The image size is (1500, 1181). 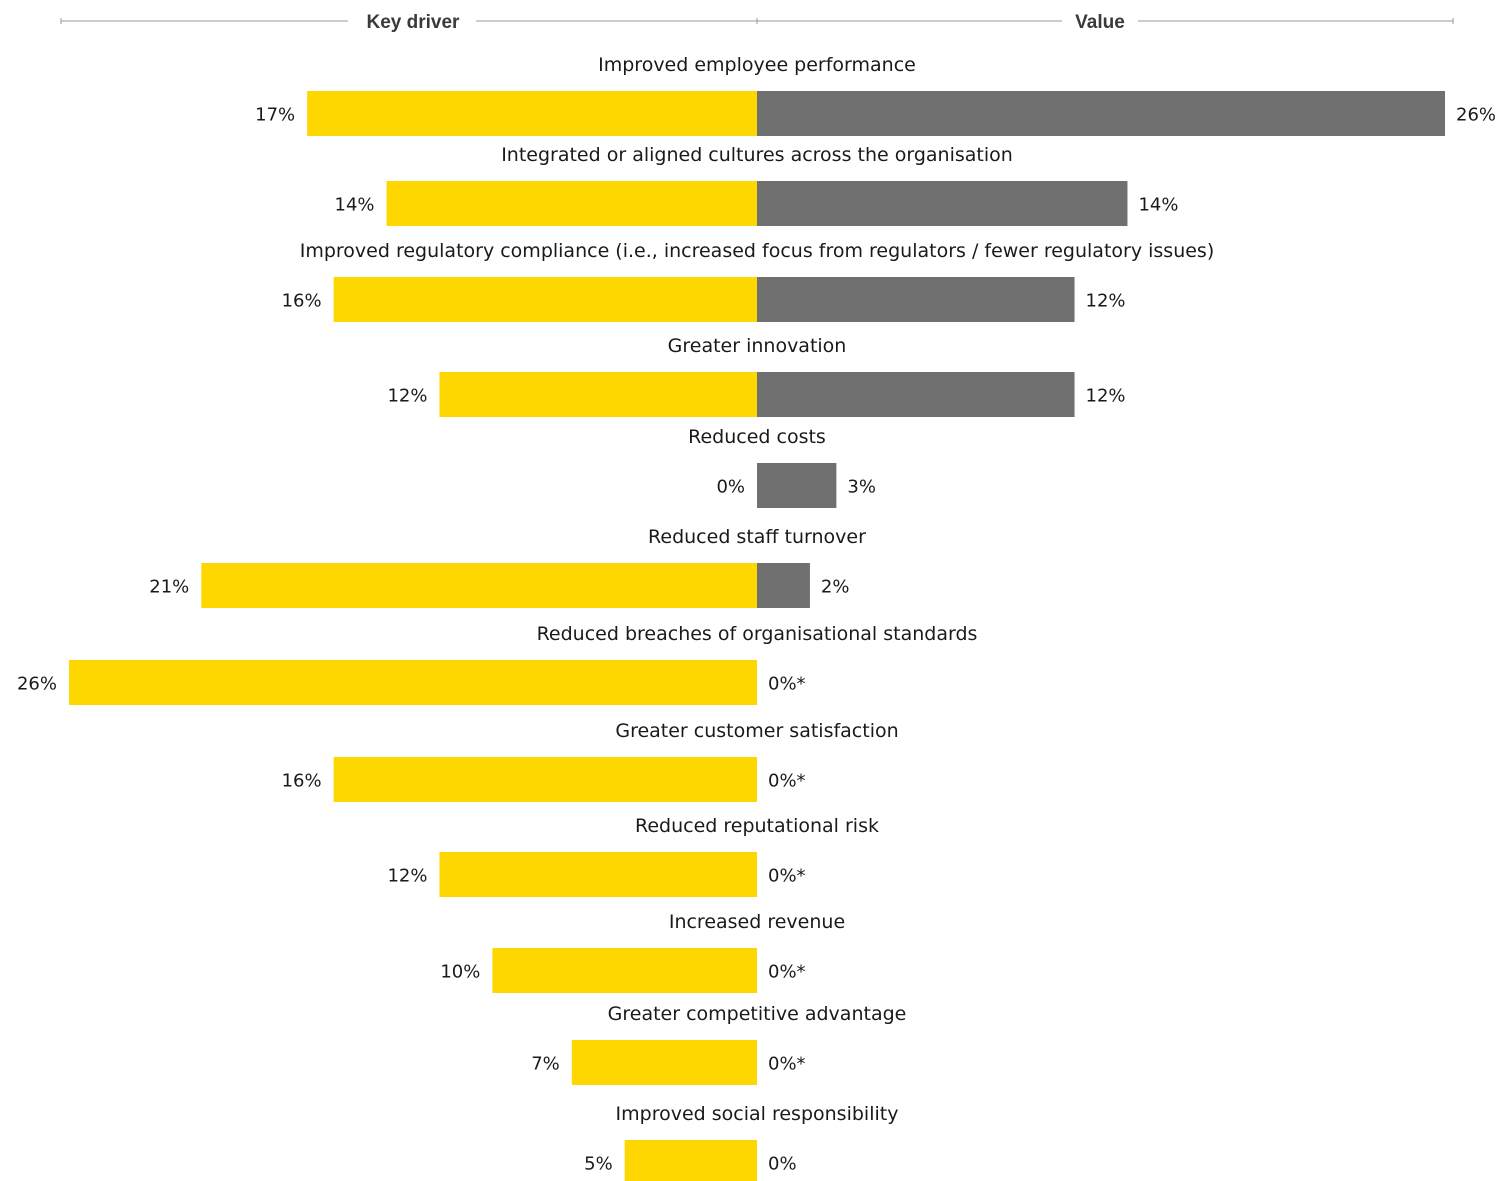 What do you see at coordinates (730, 487) in the screenshot?
I see `key-driver-value-label: 0%` at bounding box center [730, 487].